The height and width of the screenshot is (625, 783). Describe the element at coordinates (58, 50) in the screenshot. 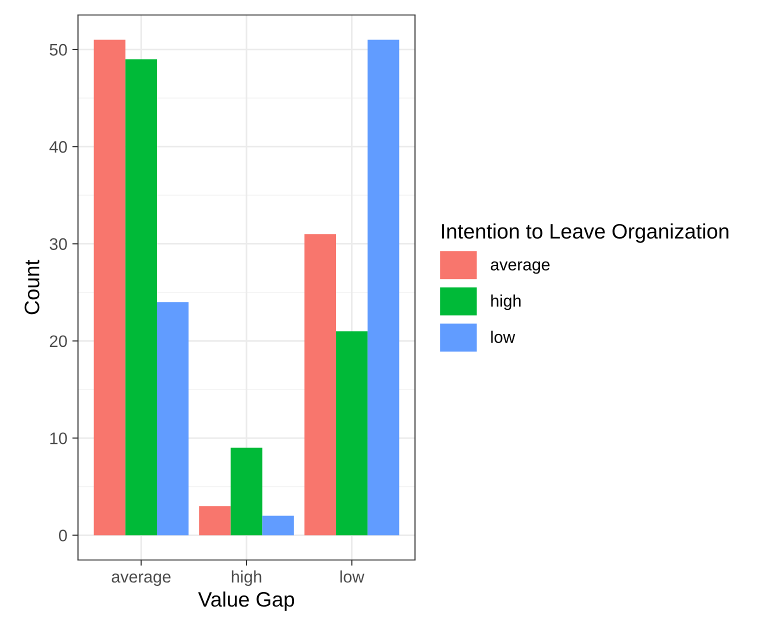

I see `y-tick-label: 50` at that location.